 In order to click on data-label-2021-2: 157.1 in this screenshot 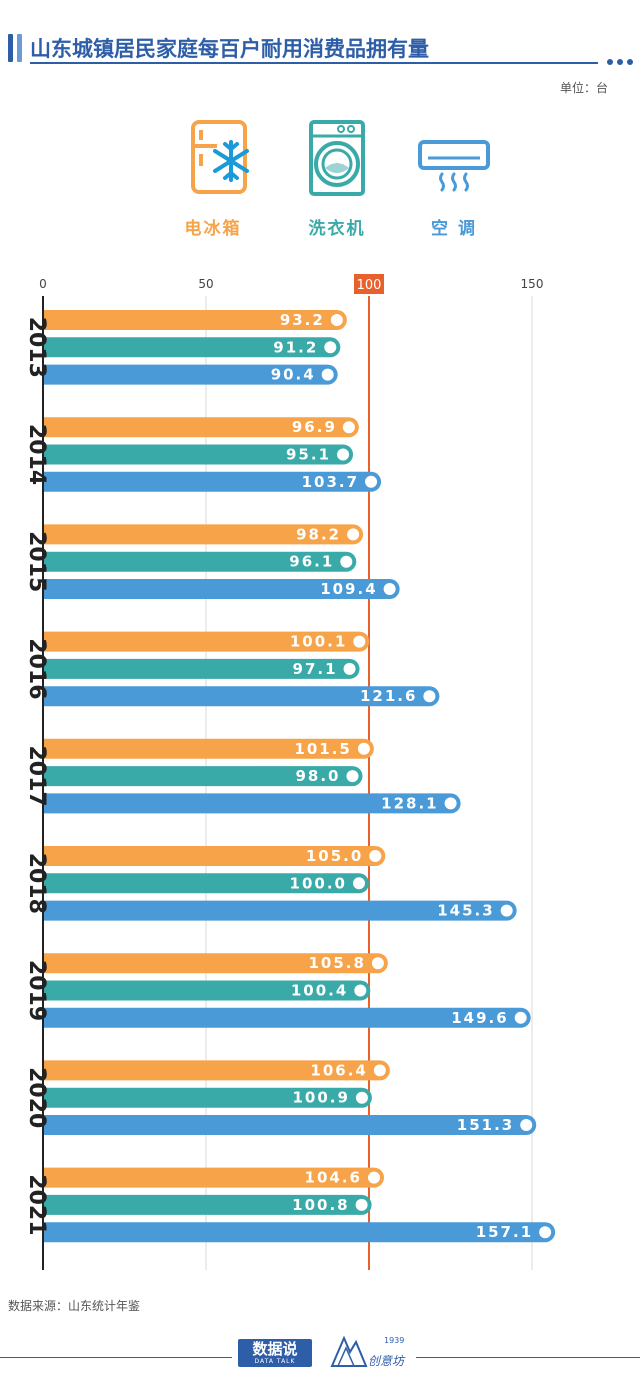, I will do `click(504, 1232)`.